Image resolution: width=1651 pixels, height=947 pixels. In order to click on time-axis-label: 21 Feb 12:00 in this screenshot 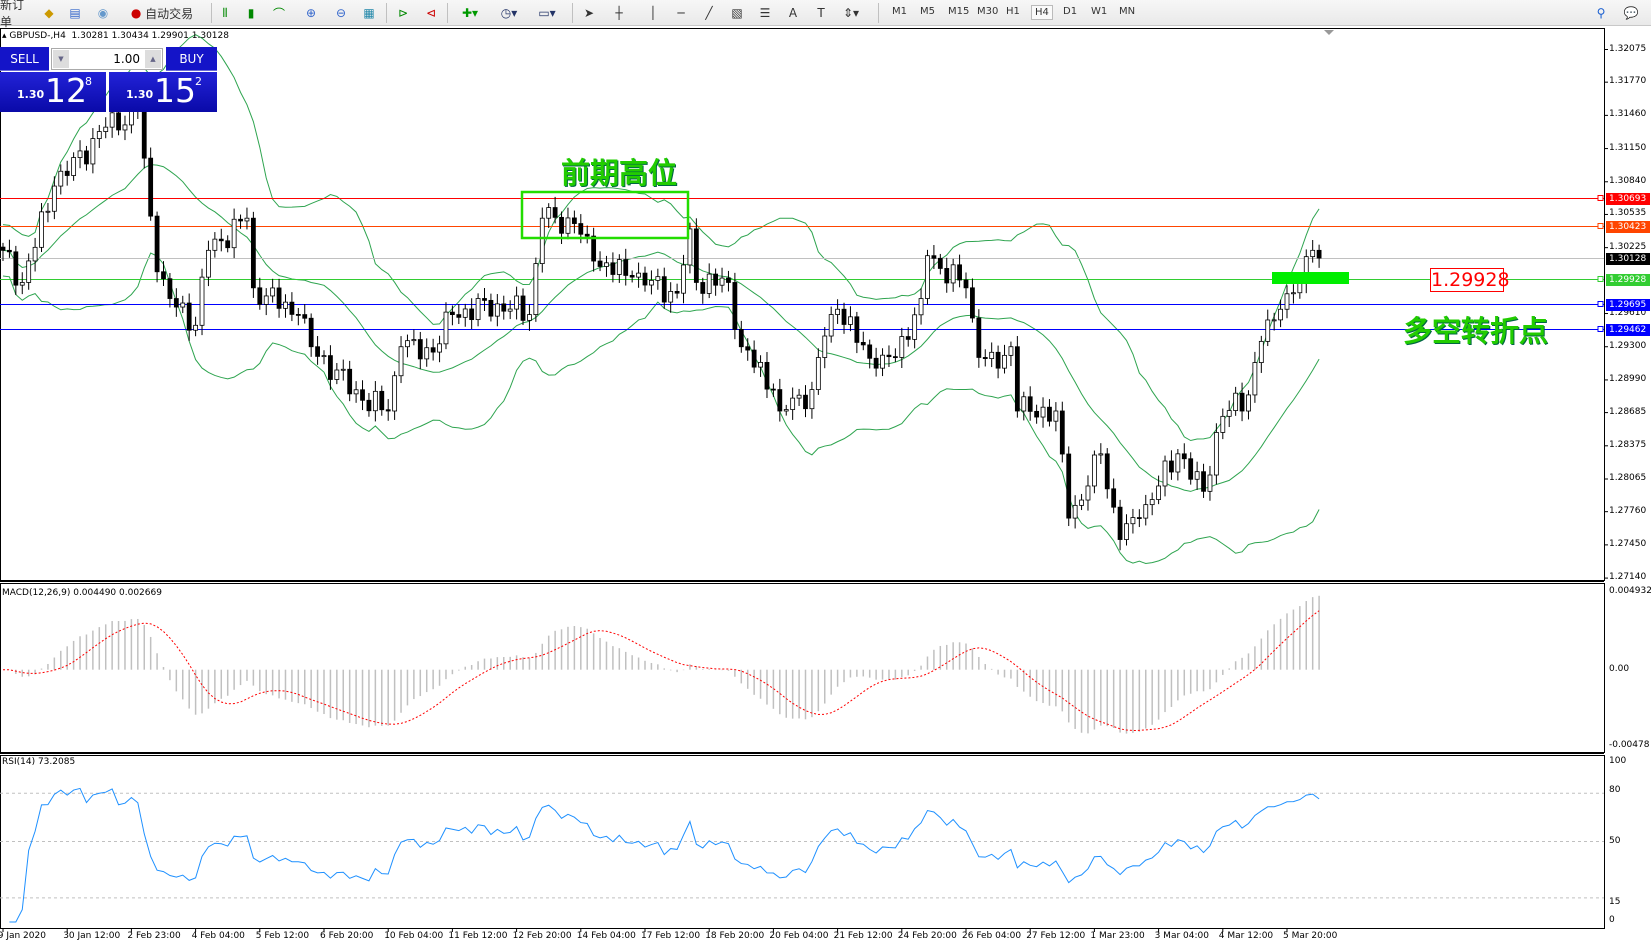, I will do `click(863, 936)`.